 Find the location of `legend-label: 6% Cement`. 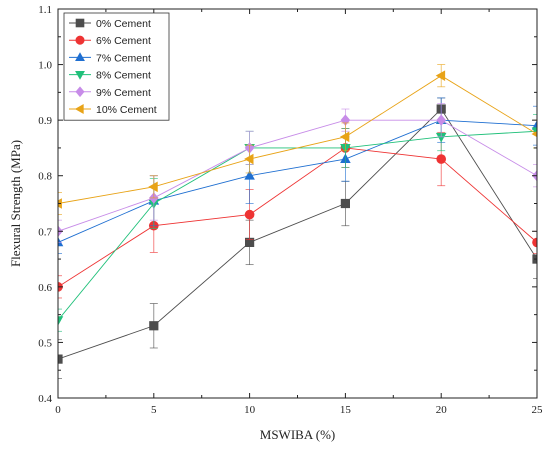

legend-label: 6% Cement is located at coordinates (123, 41).